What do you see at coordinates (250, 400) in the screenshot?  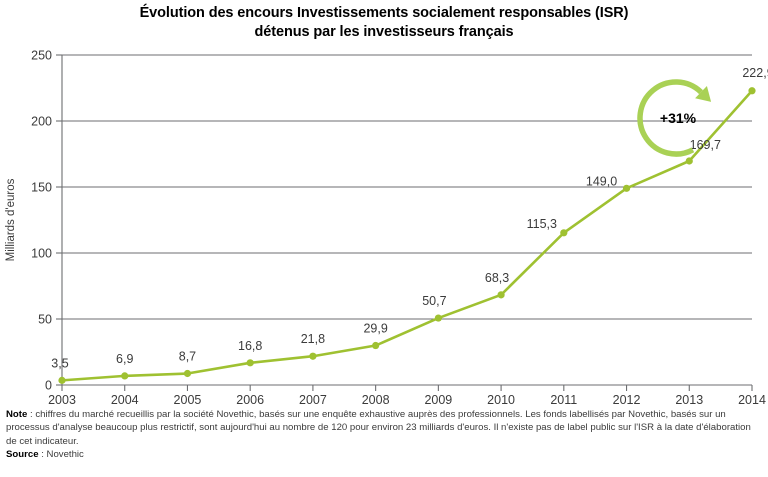 I see `x-tick-label: 2006` at bounding box center [250, 400].